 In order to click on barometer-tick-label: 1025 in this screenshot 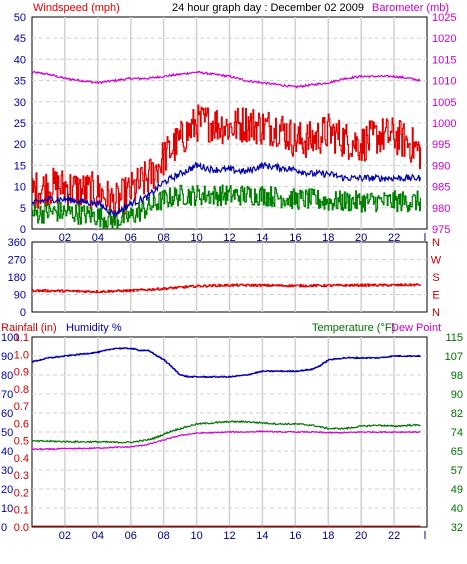, I will do `click(444, 18)`.